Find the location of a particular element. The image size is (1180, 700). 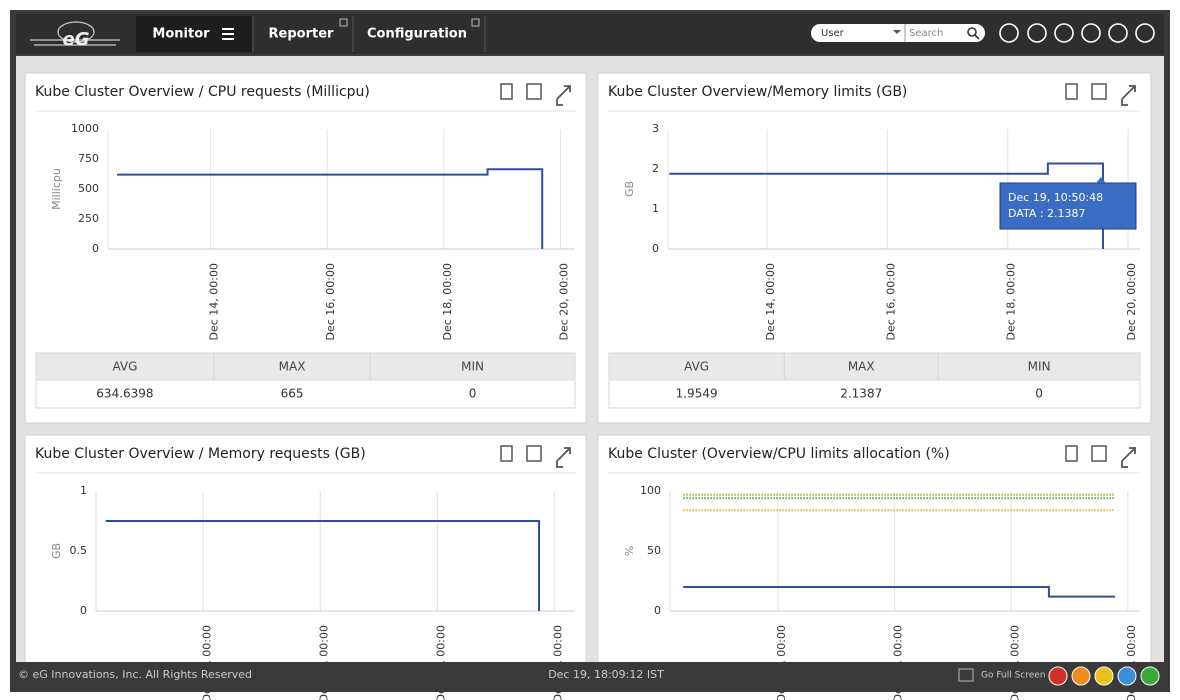

tab: Monitor is located at coordinates (181, 34).